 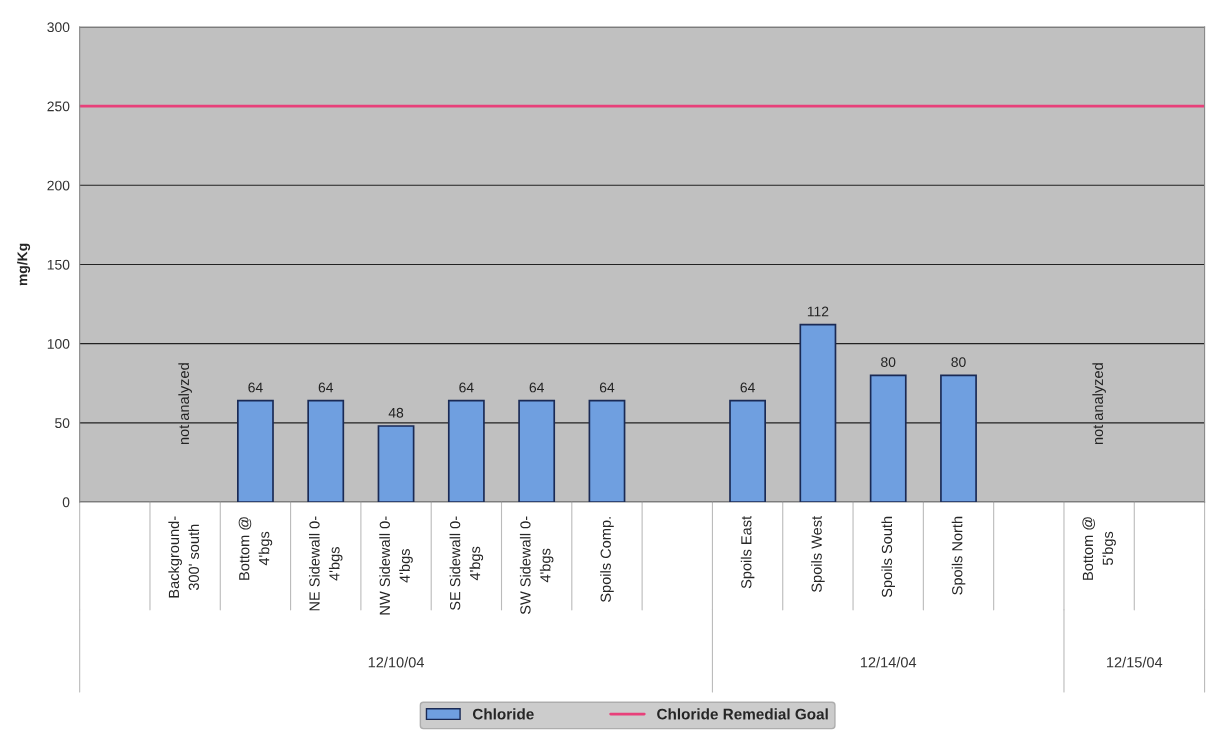 I want to click on x-tick-label: SE Sidewall 0- 4'bgs, so click(x=466, y=563).